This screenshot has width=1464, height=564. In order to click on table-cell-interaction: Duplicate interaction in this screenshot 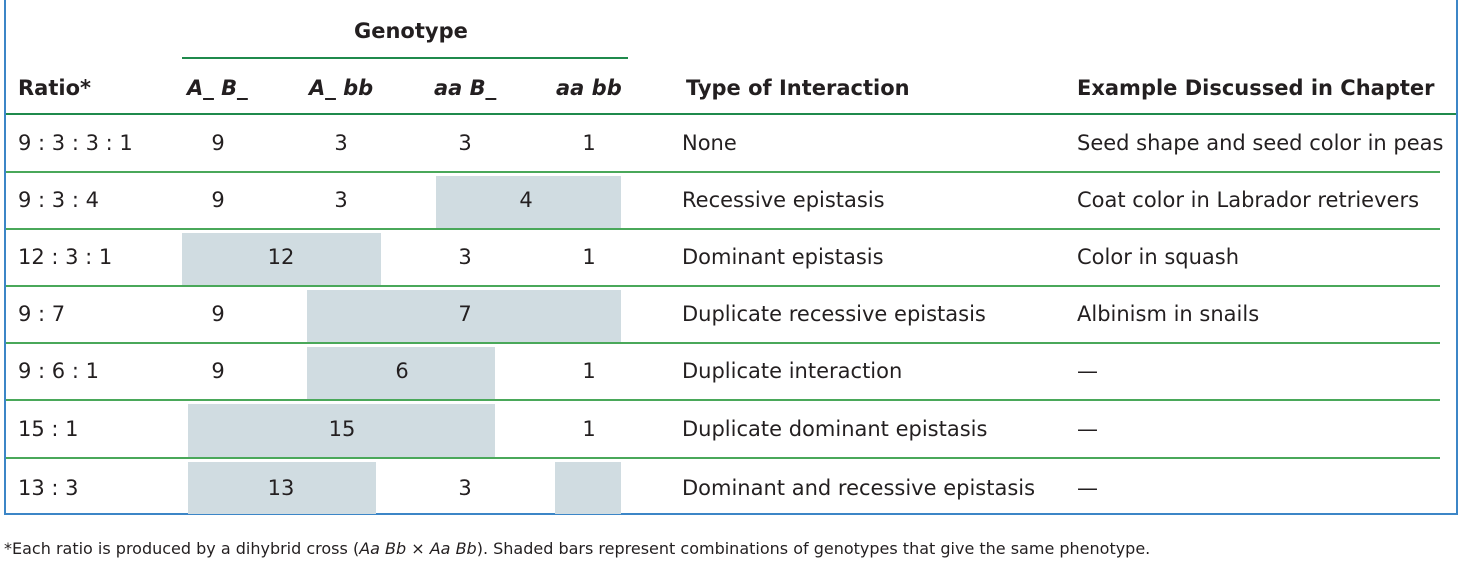, I will do `click(792, 371)`.